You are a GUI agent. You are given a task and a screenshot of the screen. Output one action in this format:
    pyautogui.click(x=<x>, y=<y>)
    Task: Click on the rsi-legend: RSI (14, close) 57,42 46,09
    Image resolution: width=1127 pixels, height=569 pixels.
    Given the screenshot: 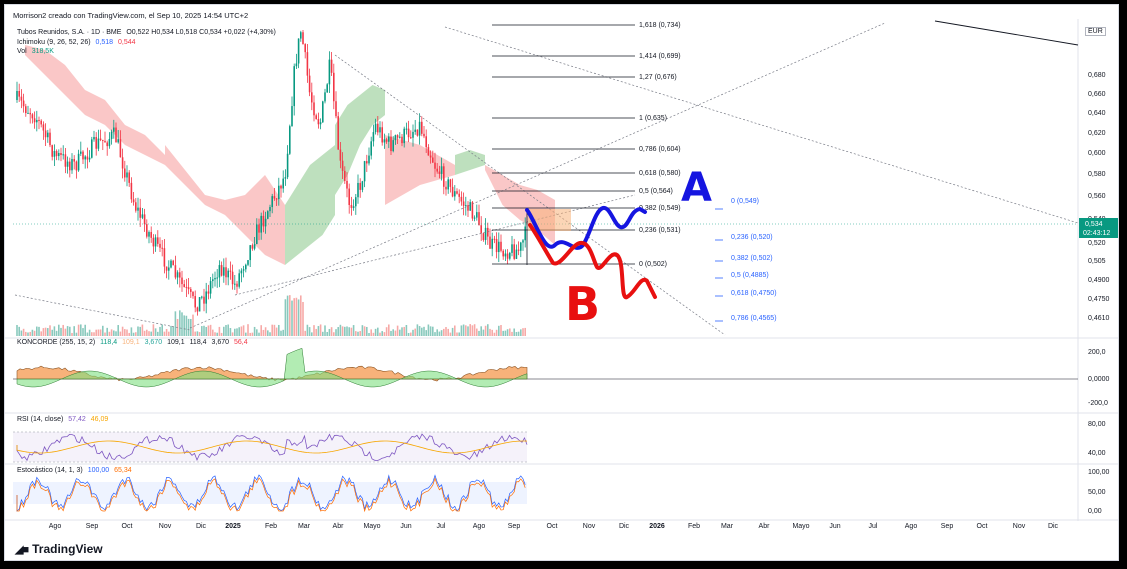 What is the action you would take?
    pyautogui.click(x=62, y=419)
    